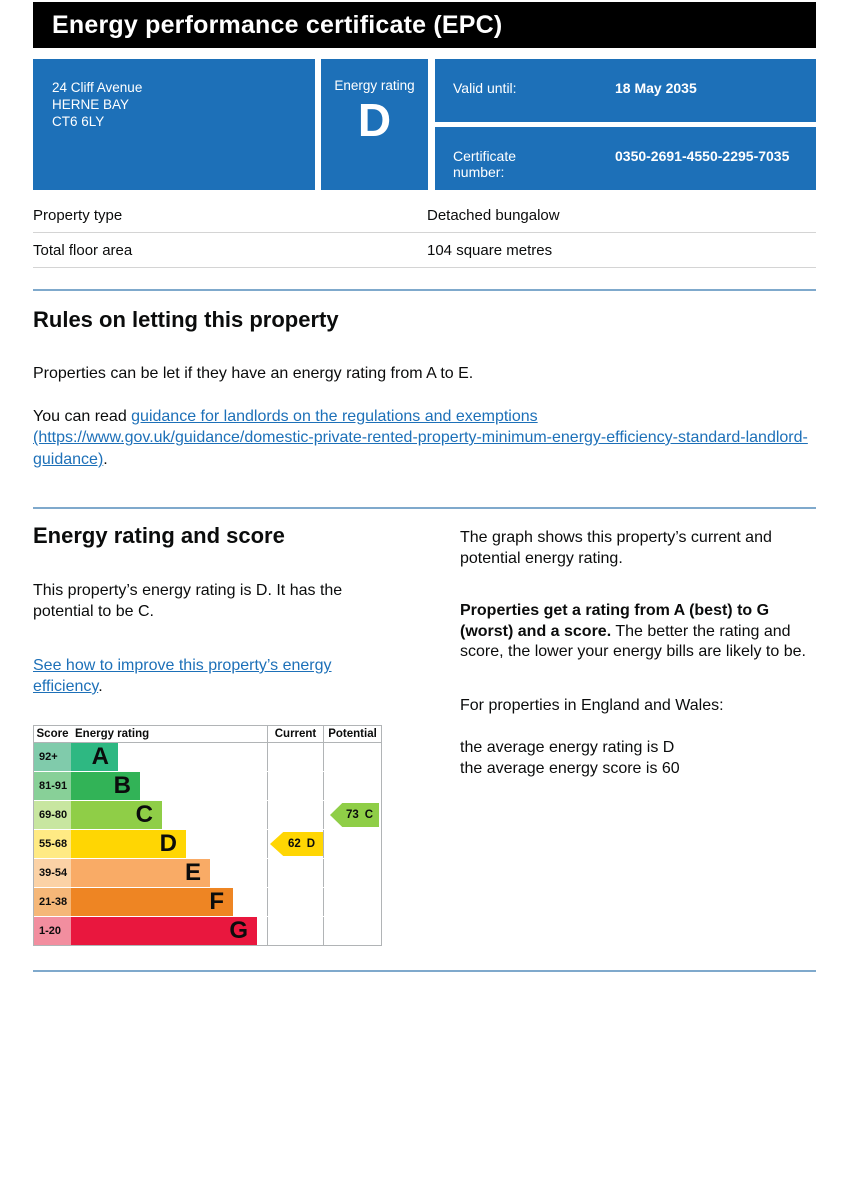 The height and width of the screenshot is (1200, 847). What do you see at coordinates (702, 156) in the screenshot?
I see `certificate-number-value: 0350-2691-4550-2295-7035` at bounding box center [702, 156].